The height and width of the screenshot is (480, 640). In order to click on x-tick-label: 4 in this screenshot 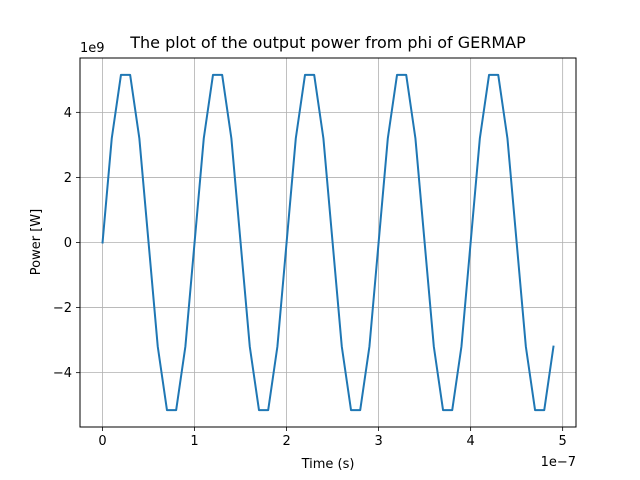, I will do `click(470, 441)`.